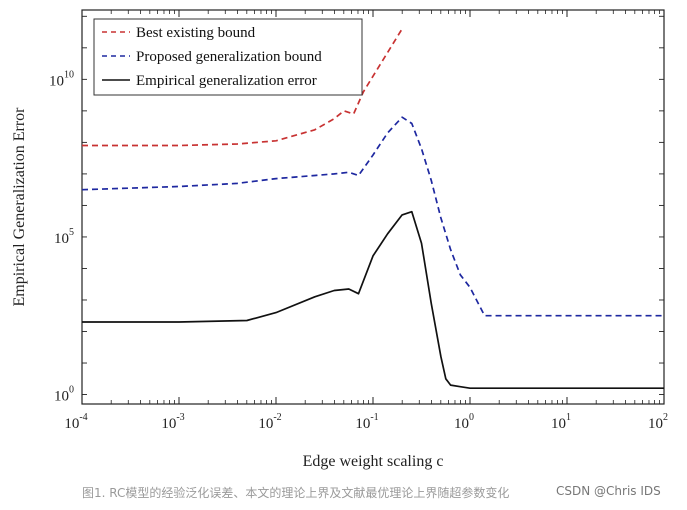 The image size is (687, 510). What do you see at coordinates (373, 461) in the screenshot?
I see `x-axis-label: Edge weight scaling c` at bounding box center [373, 461].